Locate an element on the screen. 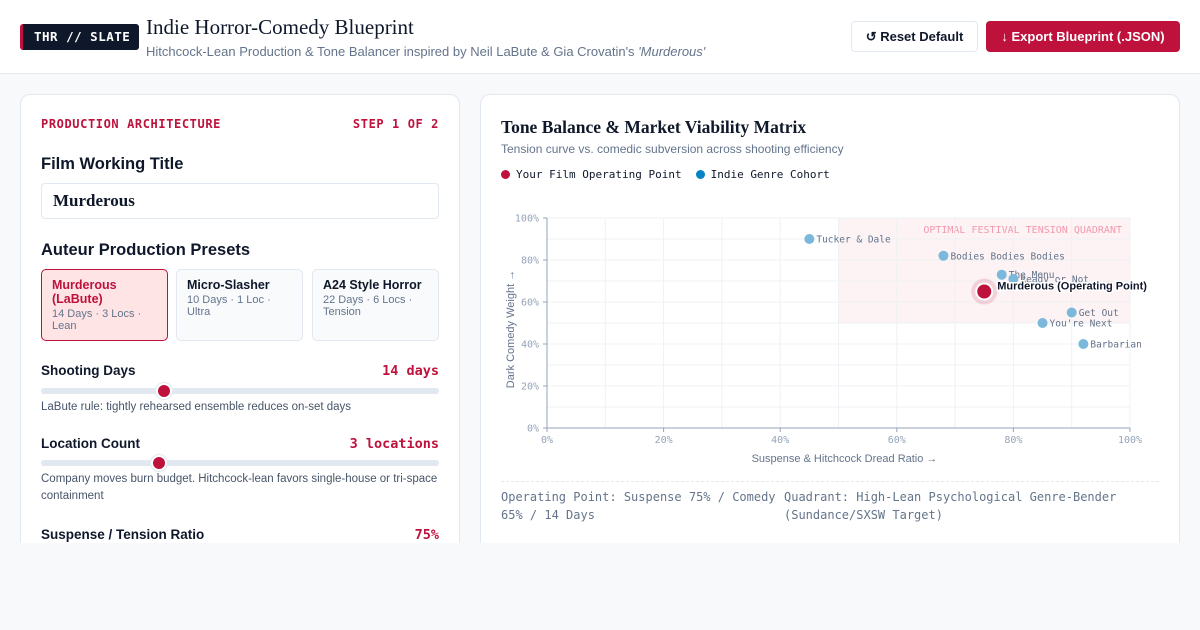  presets-heading: Auteur Production Presets is located at coordinates (146, 250).